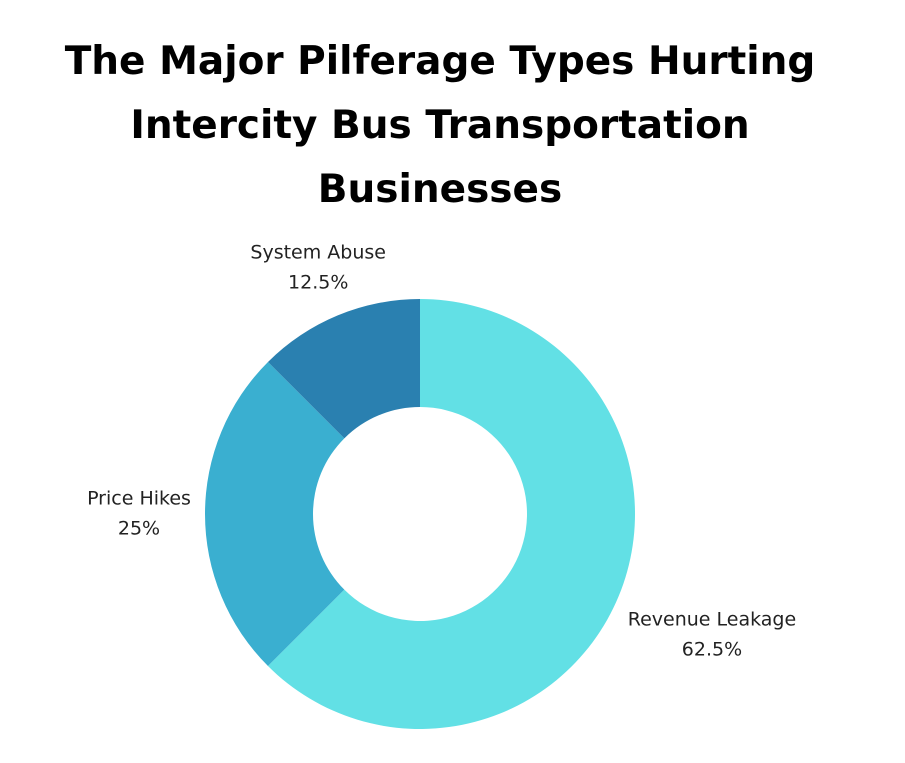 Image resolution: width=905 pixels, height=763 pixels. I want to click on value-label: 12.5%, so click(318, 283).